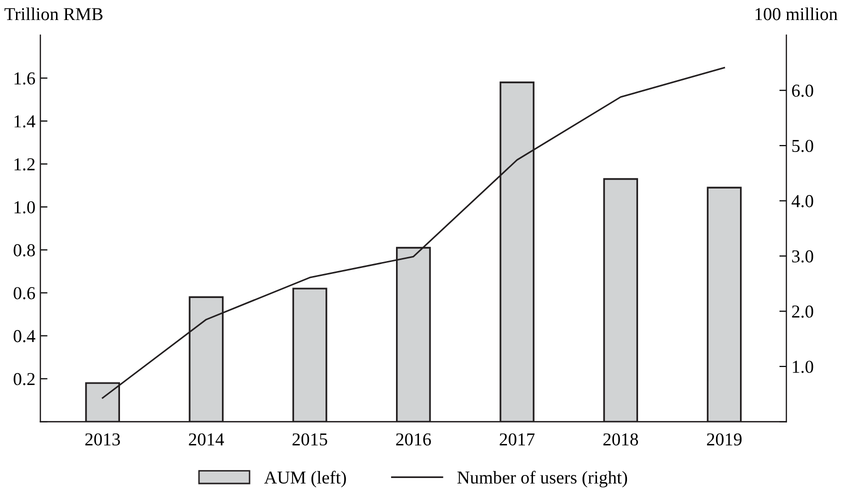 Image resolution: width=842 pixels, height=502 pixels. Describe the element at coordinates (24, 207) in the screenshot. I see `y-tick-label: 1.0` at that location.